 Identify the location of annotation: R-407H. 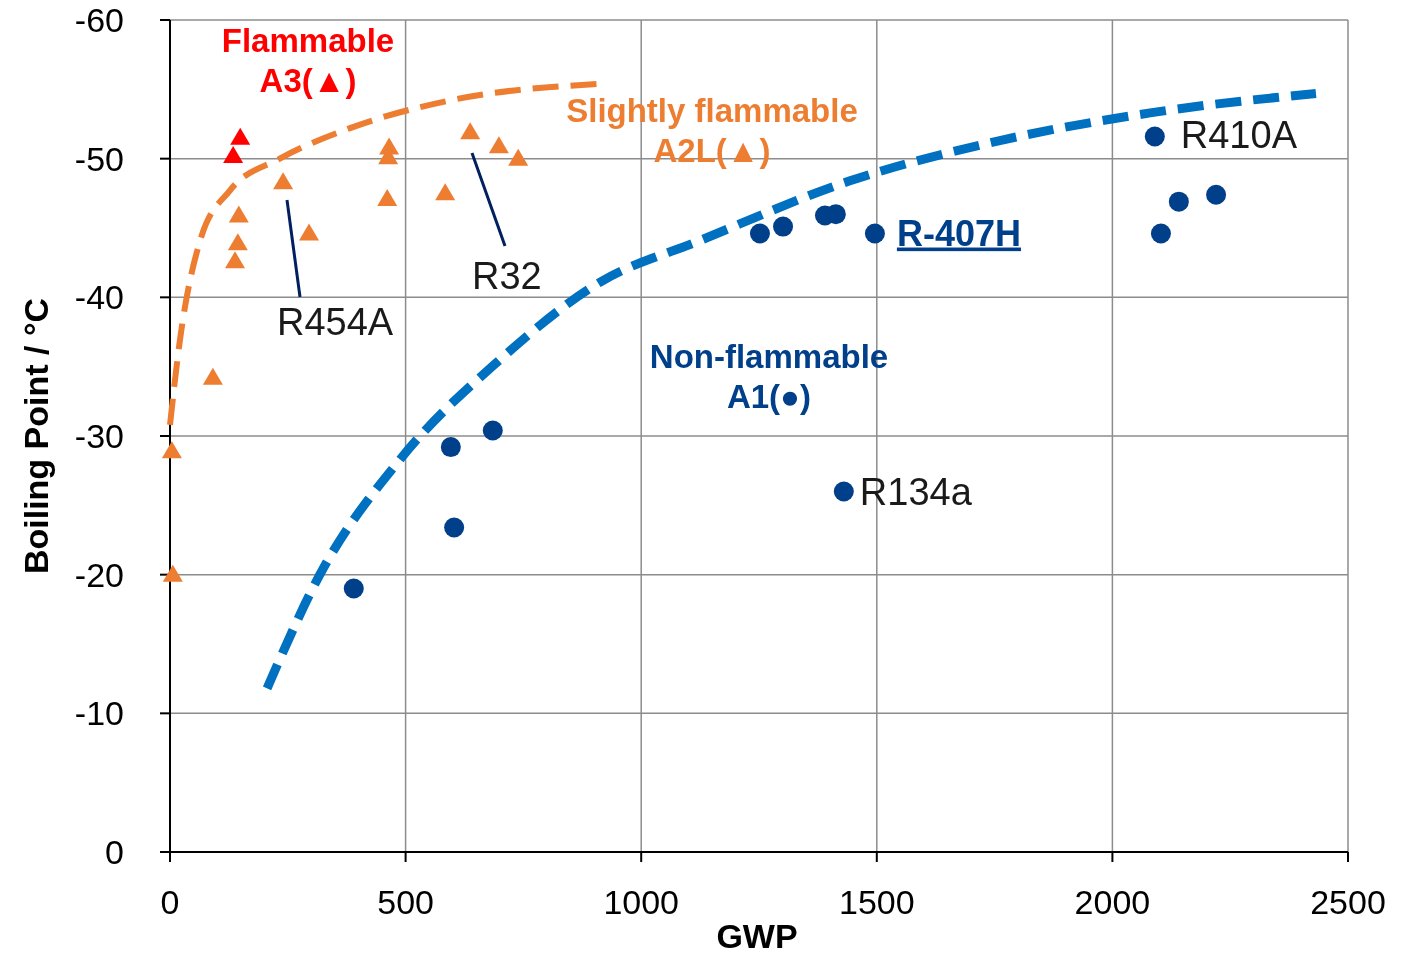
(958, 233).